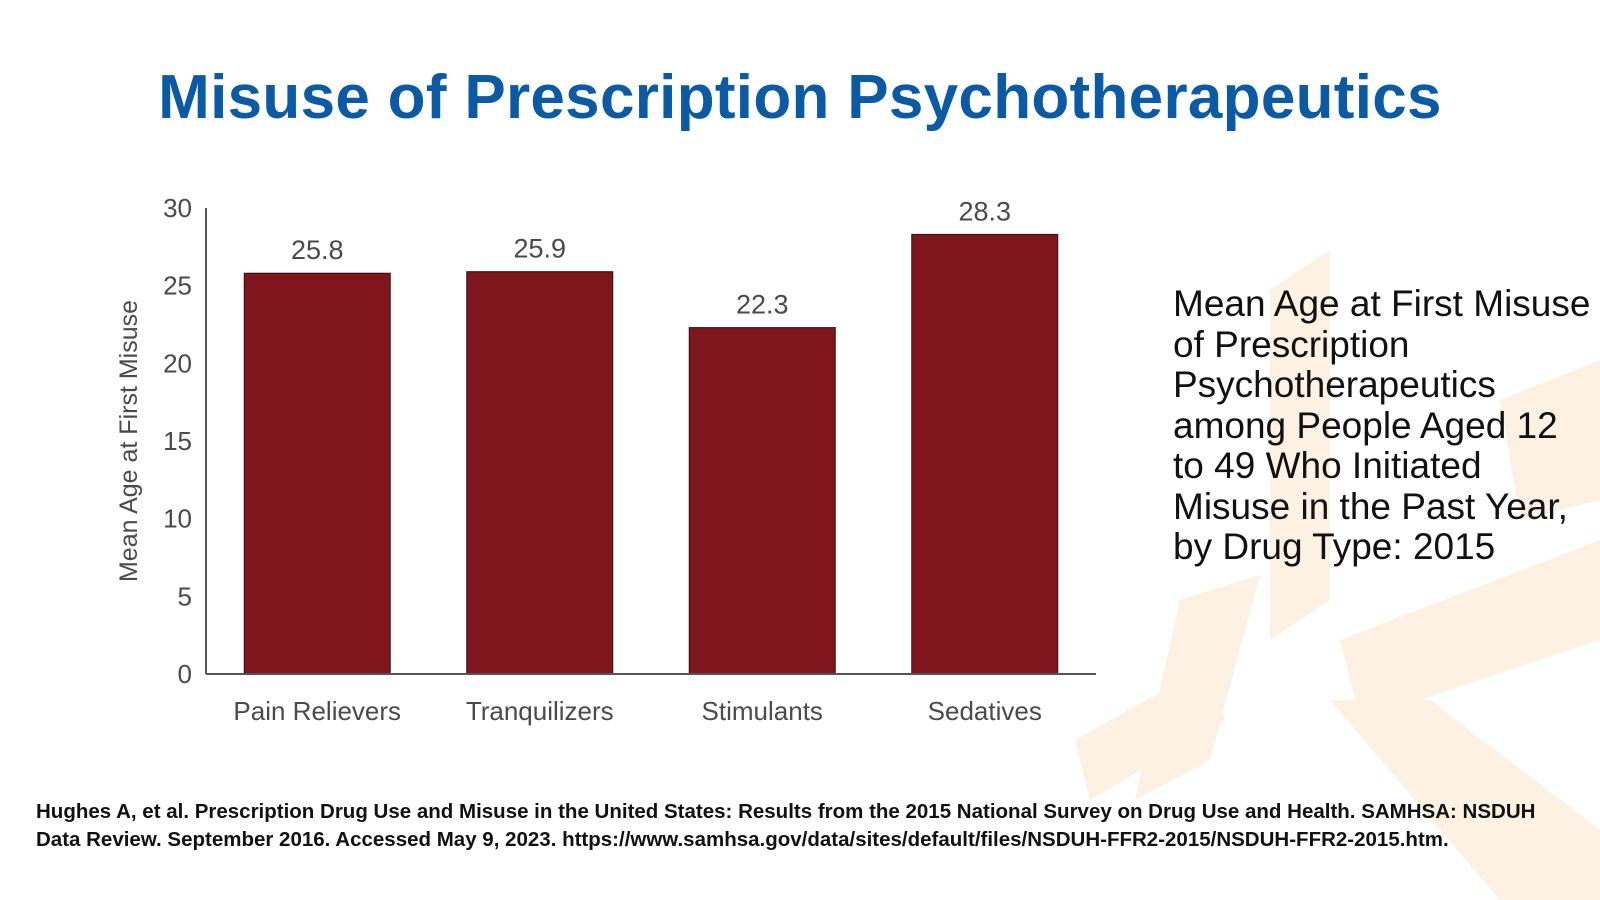 This screenshot has height=900, width=1600. I want to click on bar-value-label: 22.3, so click(762, 305).